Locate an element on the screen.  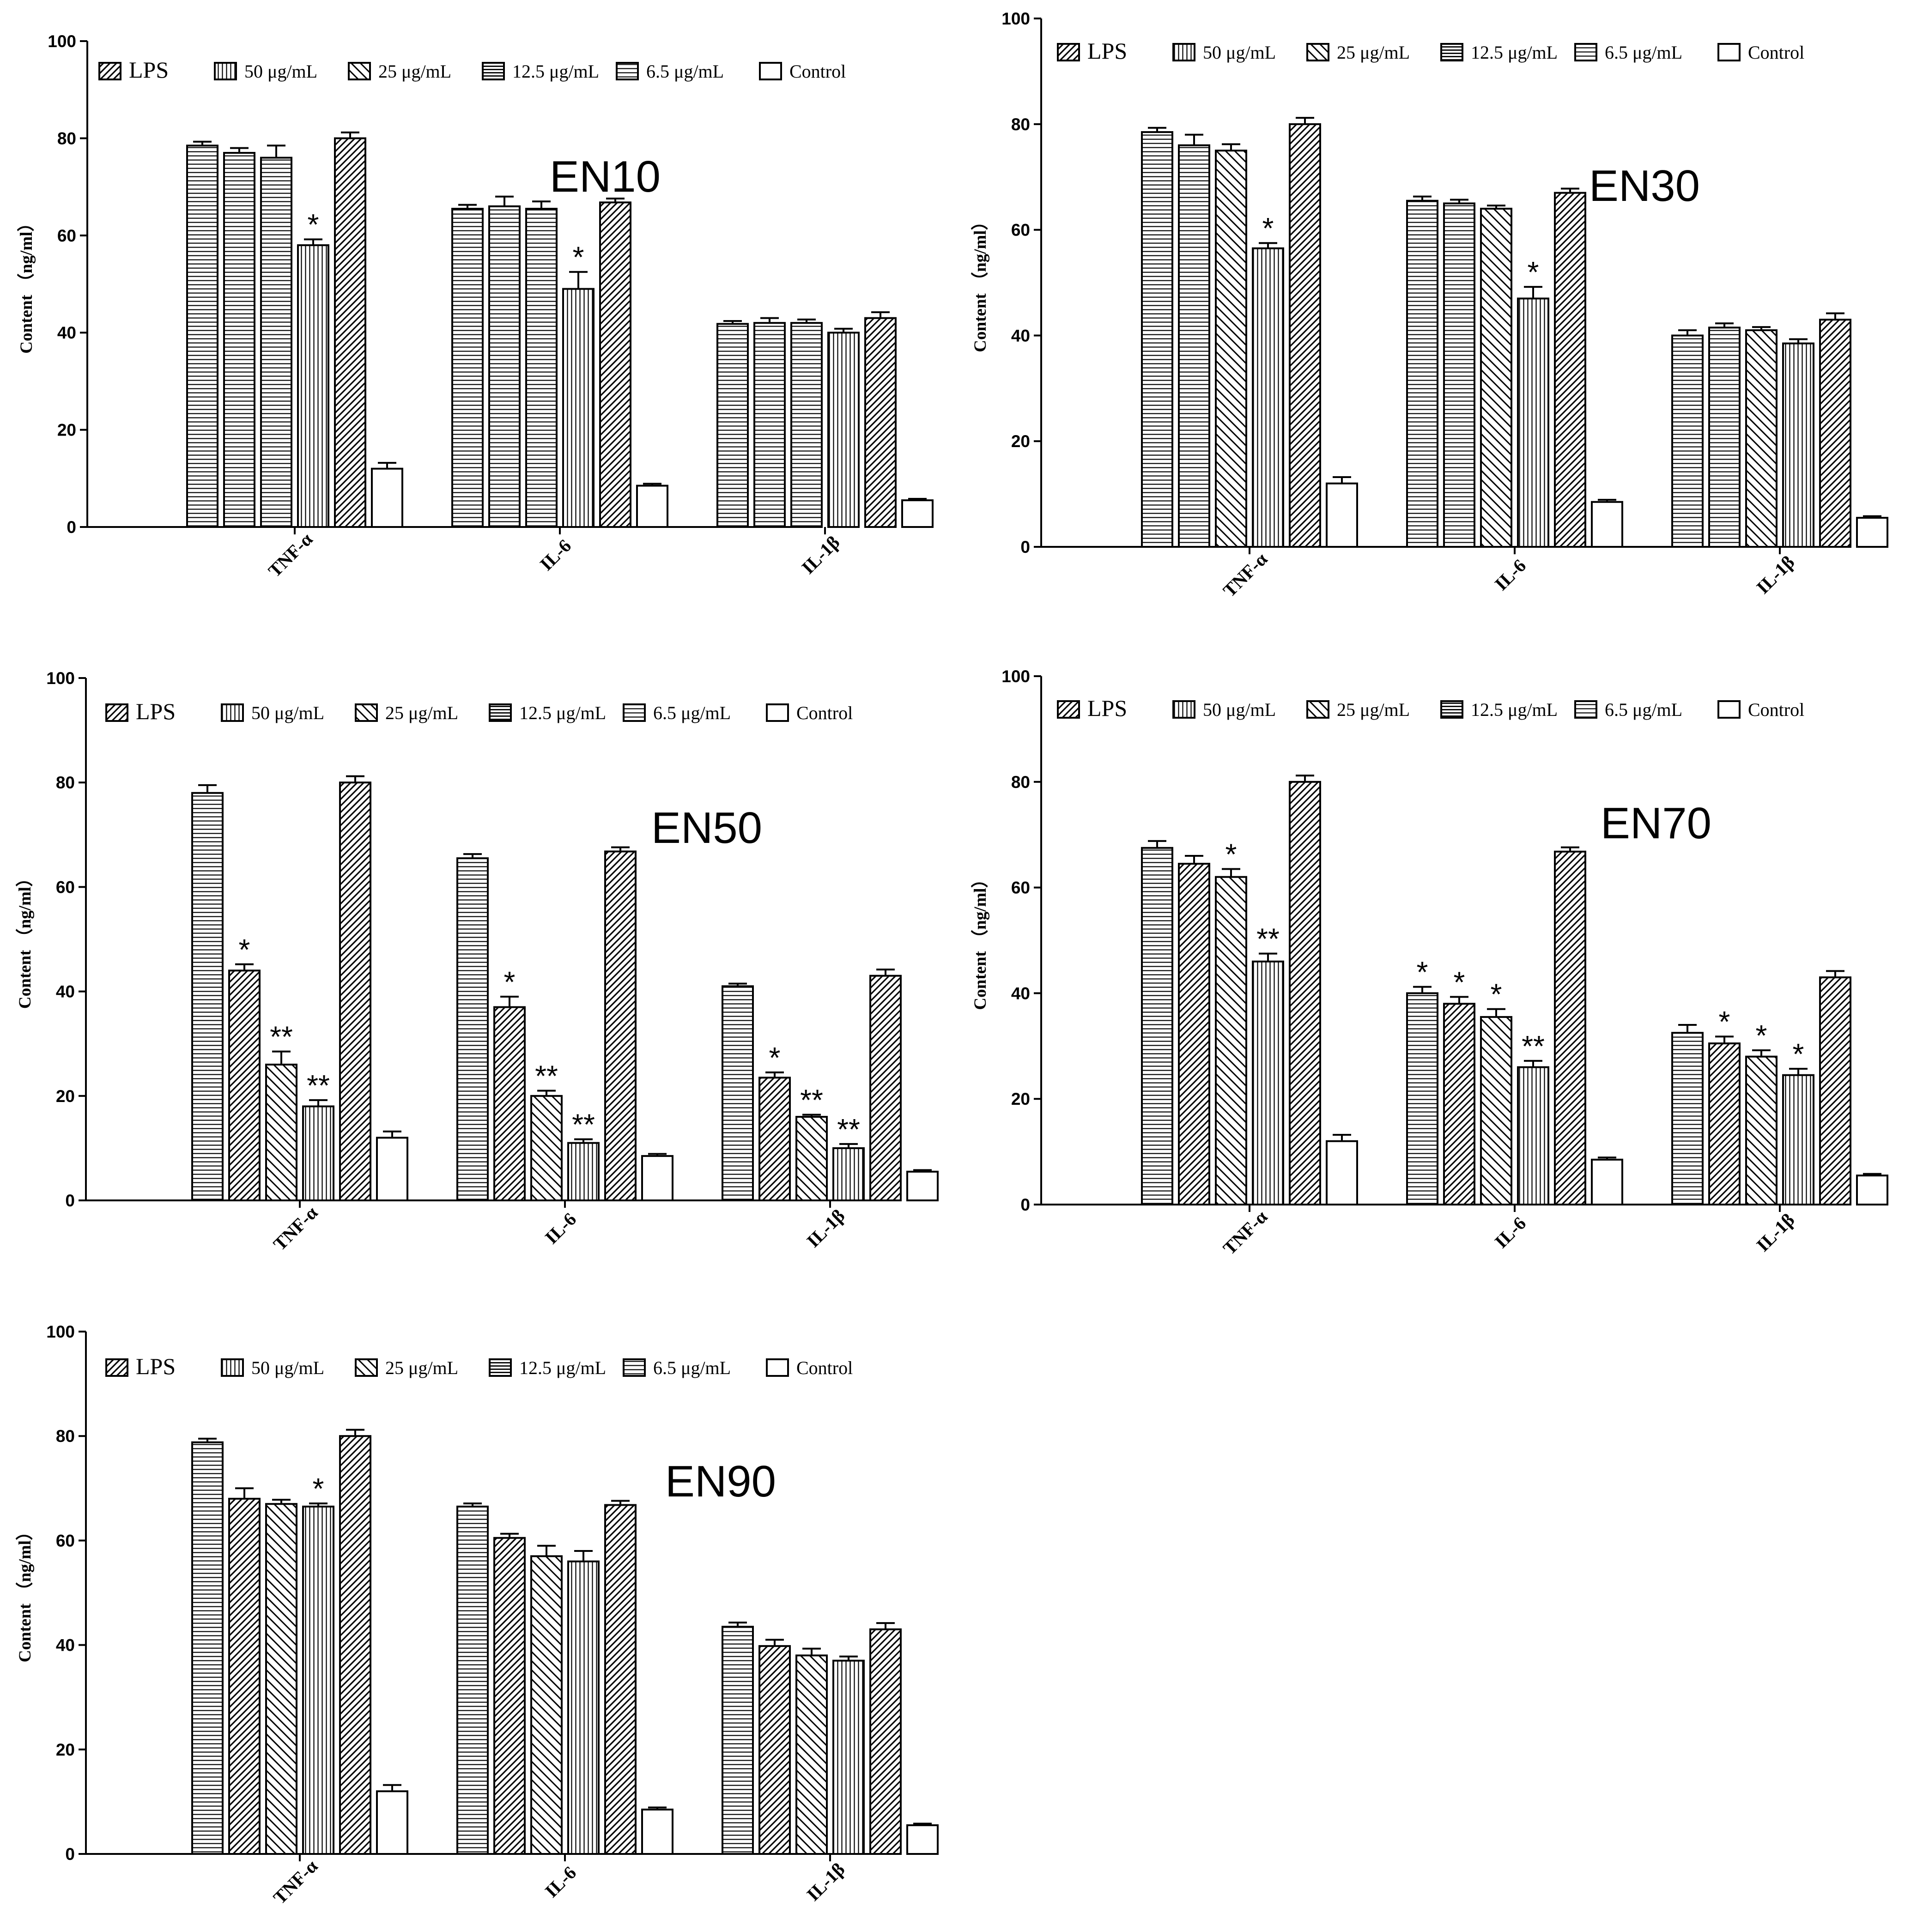
chart-title: EN30 is located at coordinates (1644, 186).